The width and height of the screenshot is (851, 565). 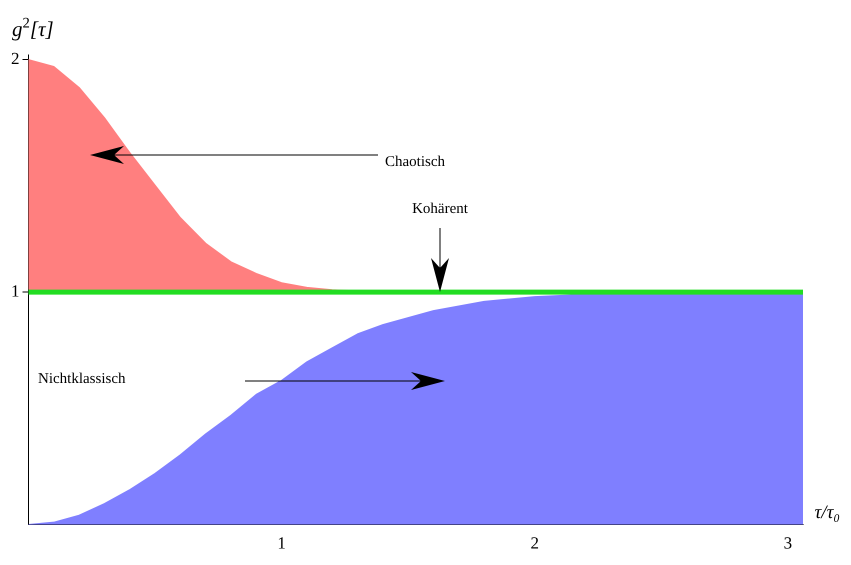 What do you see at coordinates (827, 512) in the screenshot?
I see `x-axis-title: τ/τ₀` at bounding box center [827, 512].